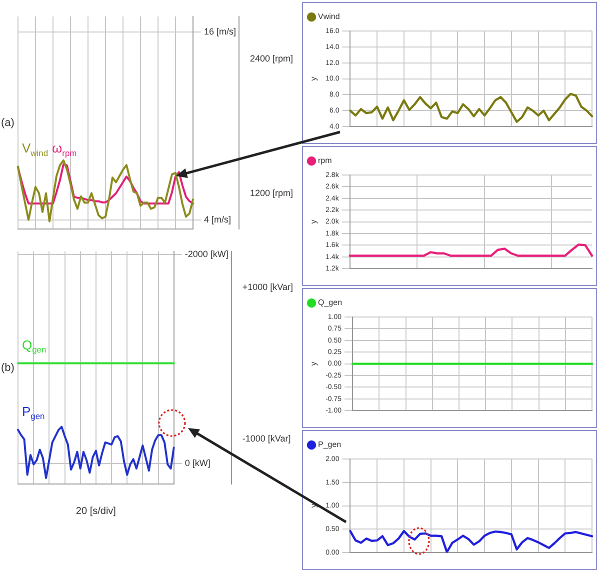  What do you see at coordinates (330, 303) in the screenshot?
I see `legend-label: Q_gen` at bounding box center [330, 303].